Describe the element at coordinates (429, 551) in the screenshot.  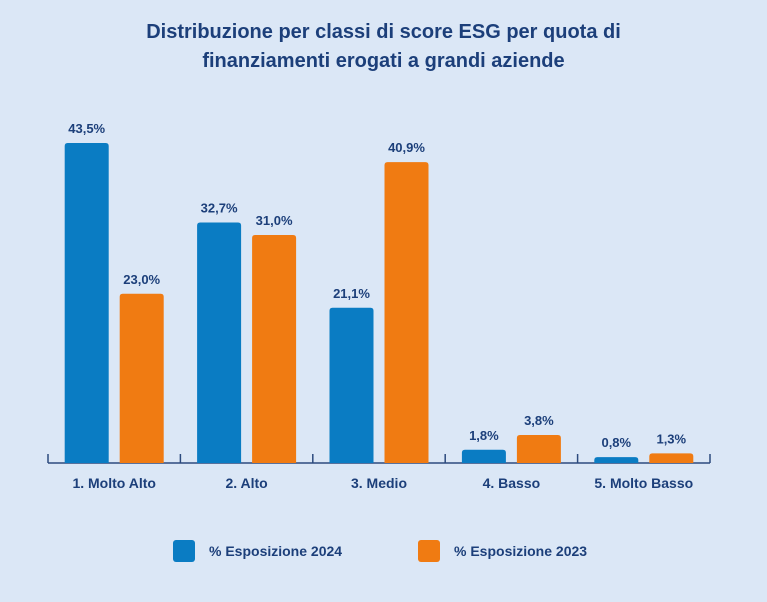
I see `legend-swatch-2023` at that location.